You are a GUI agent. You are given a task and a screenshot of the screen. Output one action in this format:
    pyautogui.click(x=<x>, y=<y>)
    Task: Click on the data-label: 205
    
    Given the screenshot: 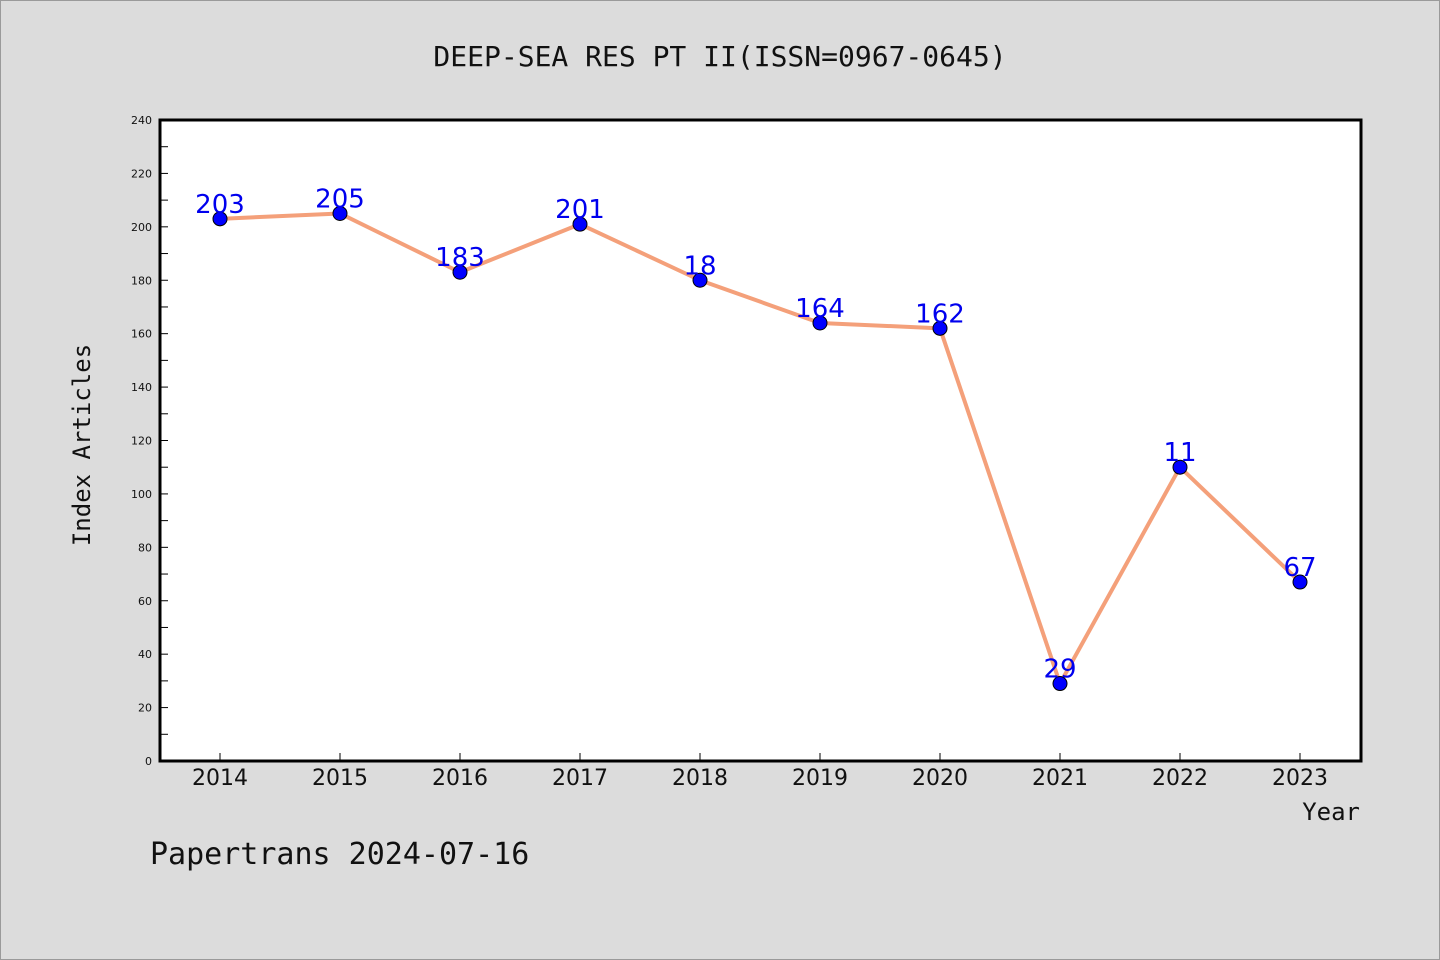 What is the action you would take?
    pyautogui.click(x=340, y=199)
    